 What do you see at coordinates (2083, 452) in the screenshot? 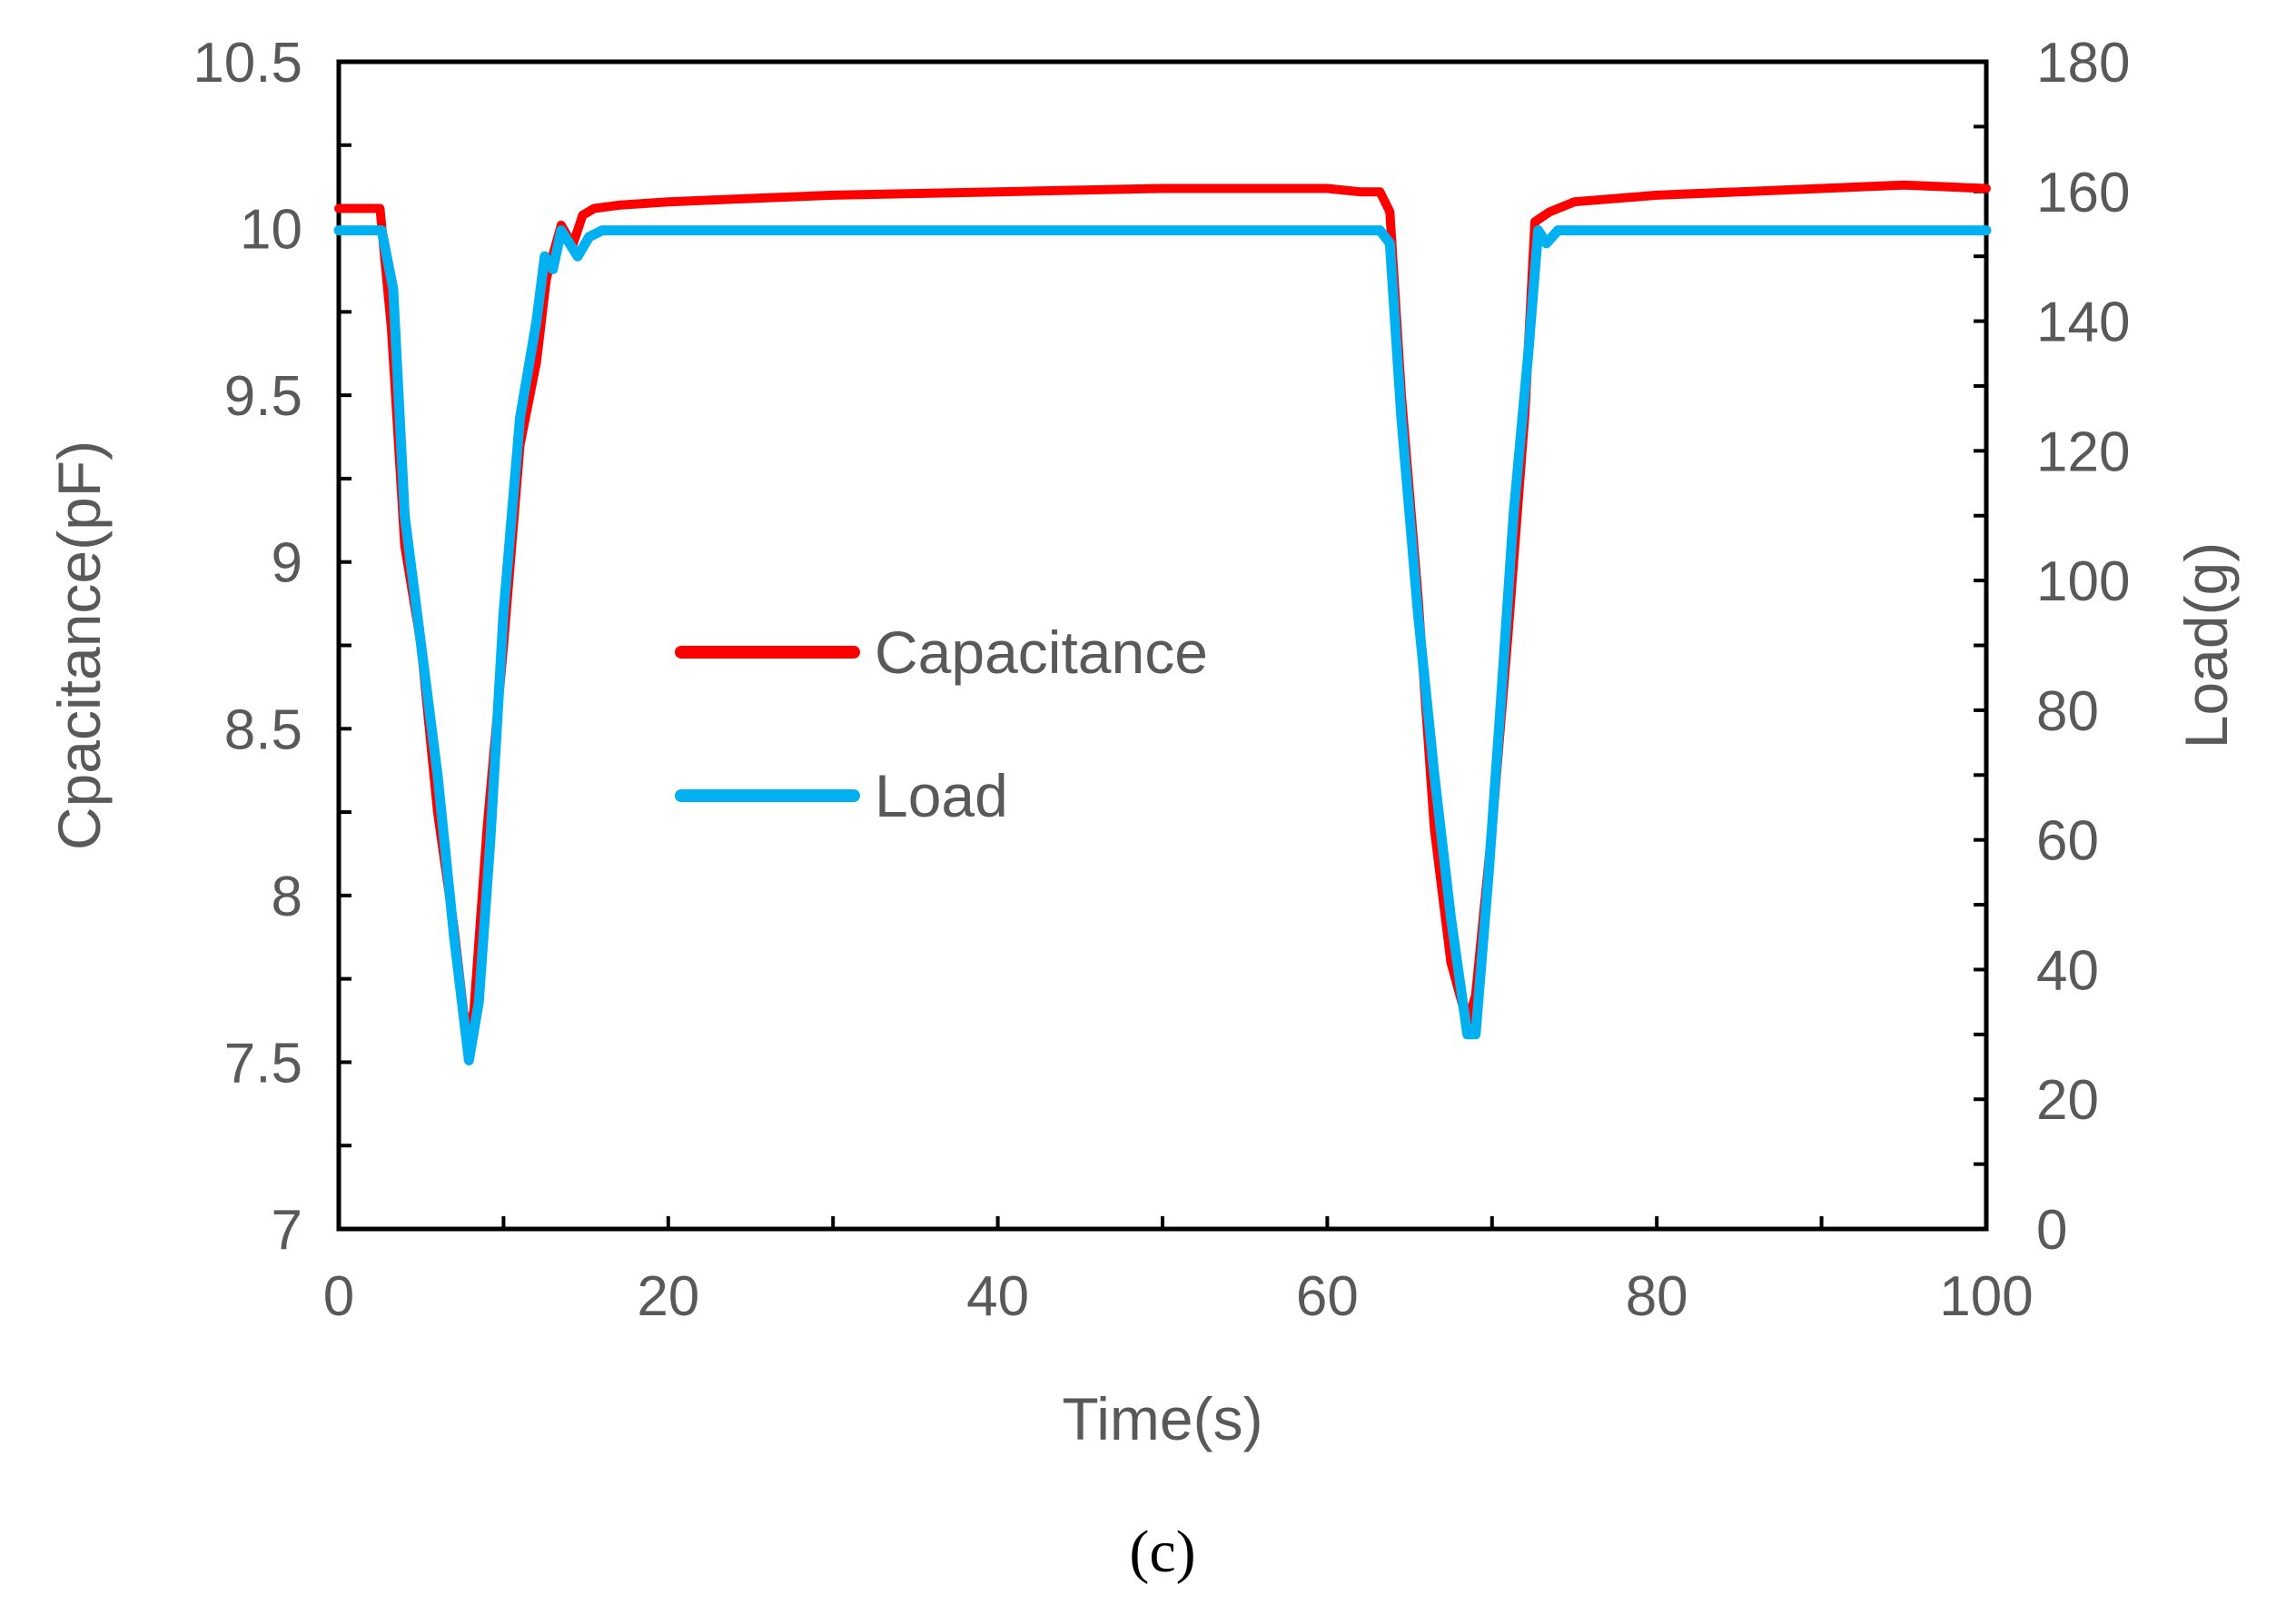
I see `y-right-tick-label: 120` at bounding box center [2083, 452].